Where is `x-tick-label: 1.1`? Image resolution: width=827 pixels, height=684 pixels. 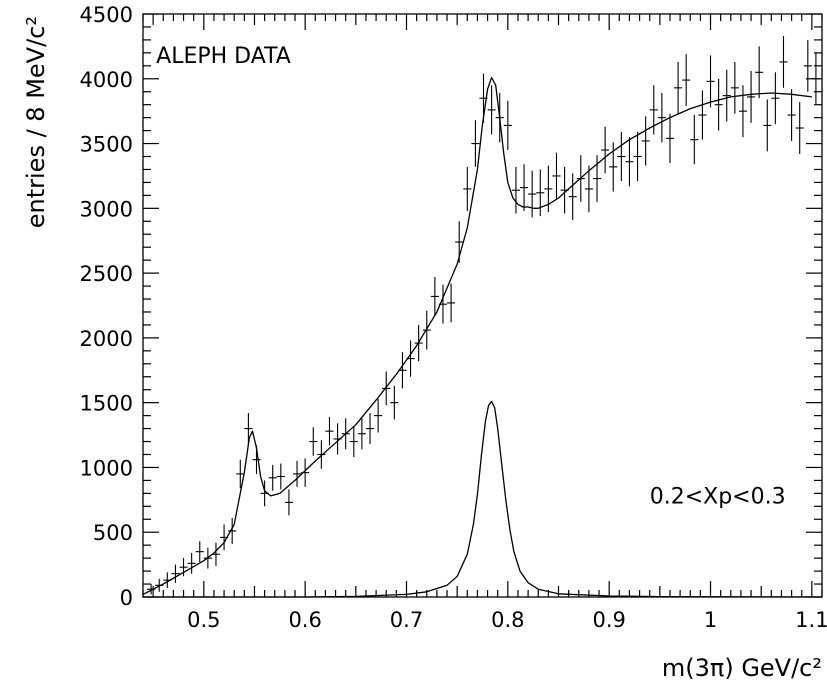 x-tick-label: 1.1 is located at coordinates (811, 620).